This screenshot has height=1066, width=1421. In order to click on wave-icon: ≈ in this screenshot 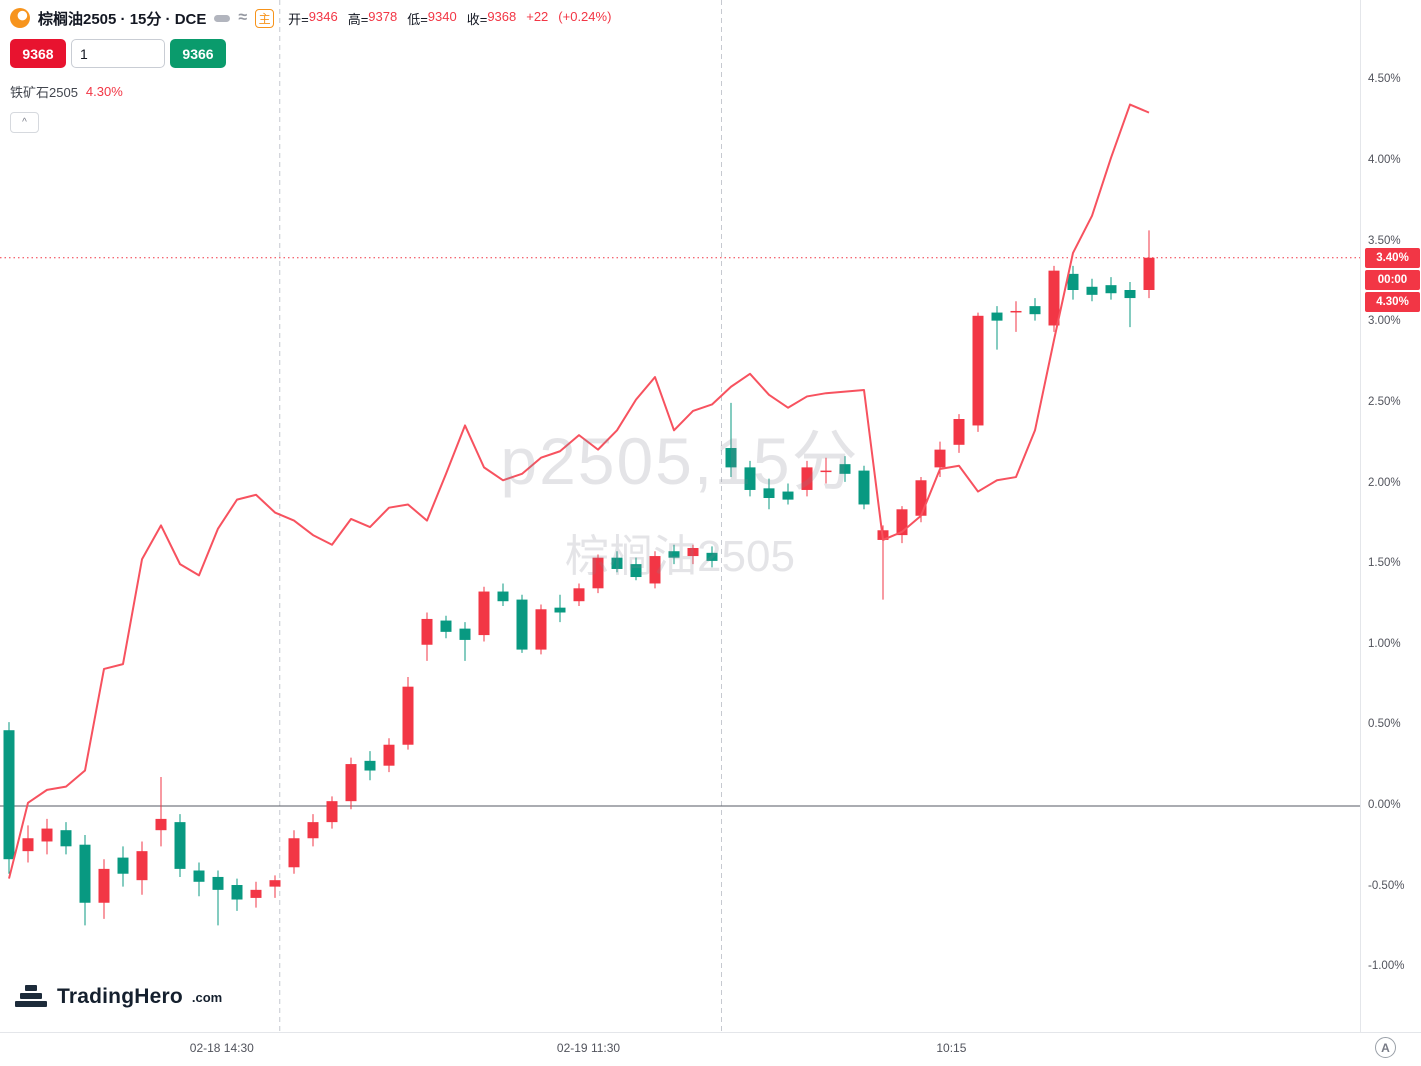, I will do `click(243, 17)`.